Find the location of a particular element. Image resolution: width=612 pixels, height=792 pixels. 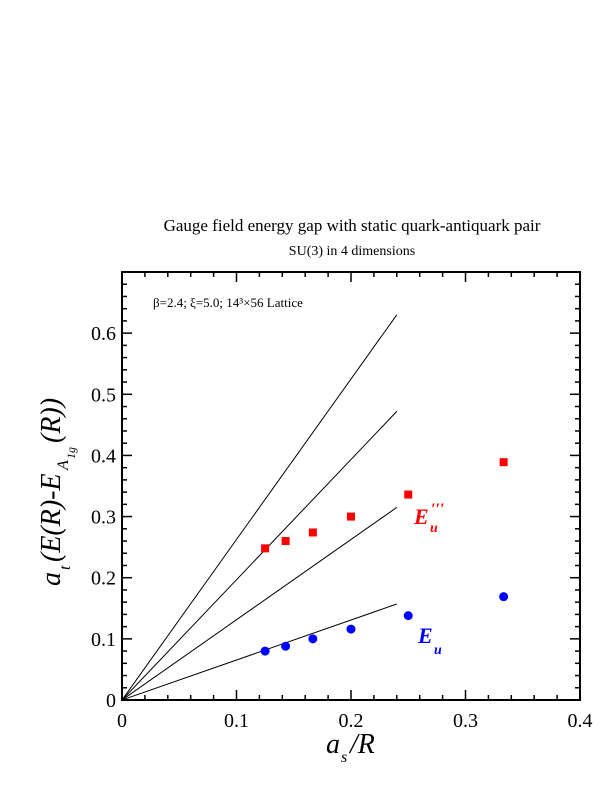

svg-text: t is located at coordinates (65, 567).